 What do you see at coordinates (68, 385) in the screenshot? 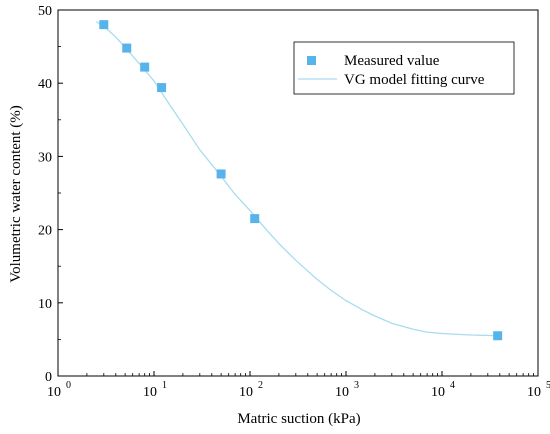
I see `x-tick-exponent: 0` at bounding box center [68, 385].